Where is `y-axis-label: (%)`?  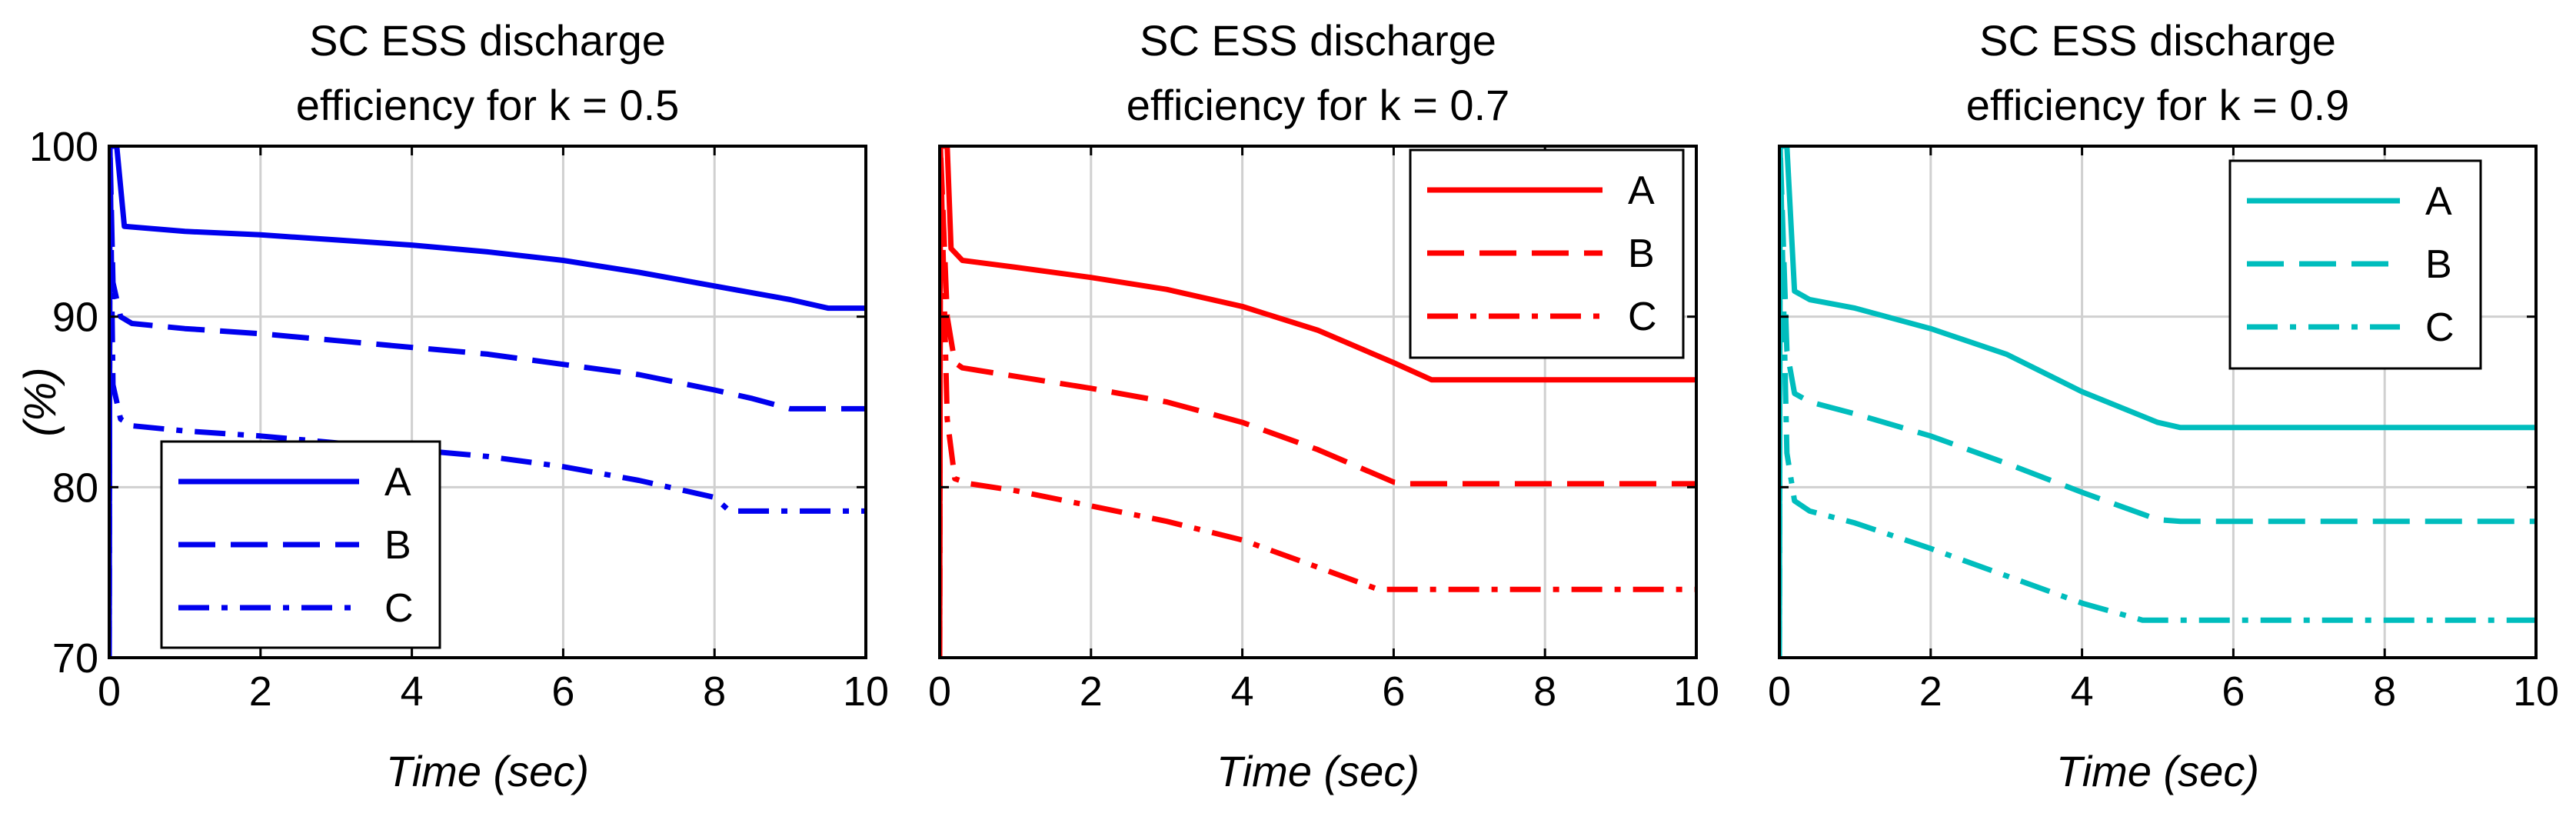
y-axis-label: (%) is located at coordinates (40, 402).